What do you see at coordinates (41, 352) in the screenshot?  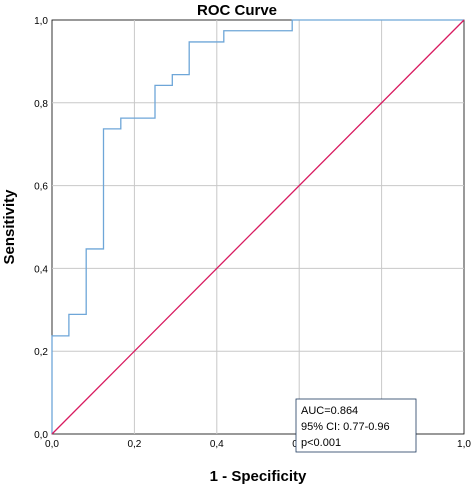 I see `y-tick-label: 0,2` at bounding box center [41, 352].